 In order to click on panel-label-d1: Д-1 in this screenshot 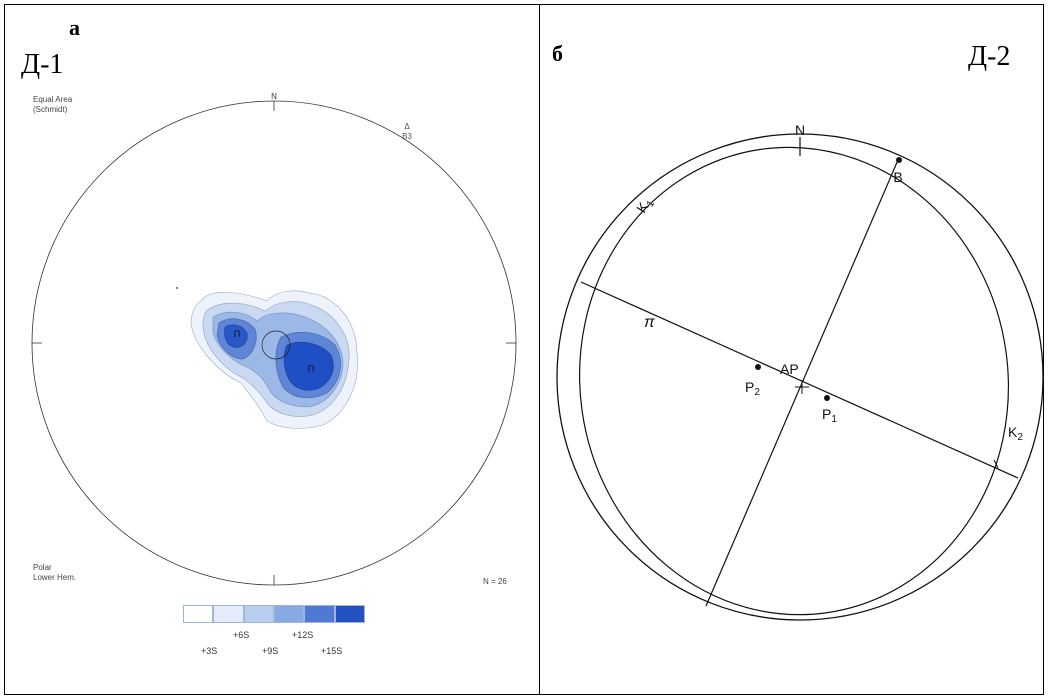, I will do `click(42, 64)`.